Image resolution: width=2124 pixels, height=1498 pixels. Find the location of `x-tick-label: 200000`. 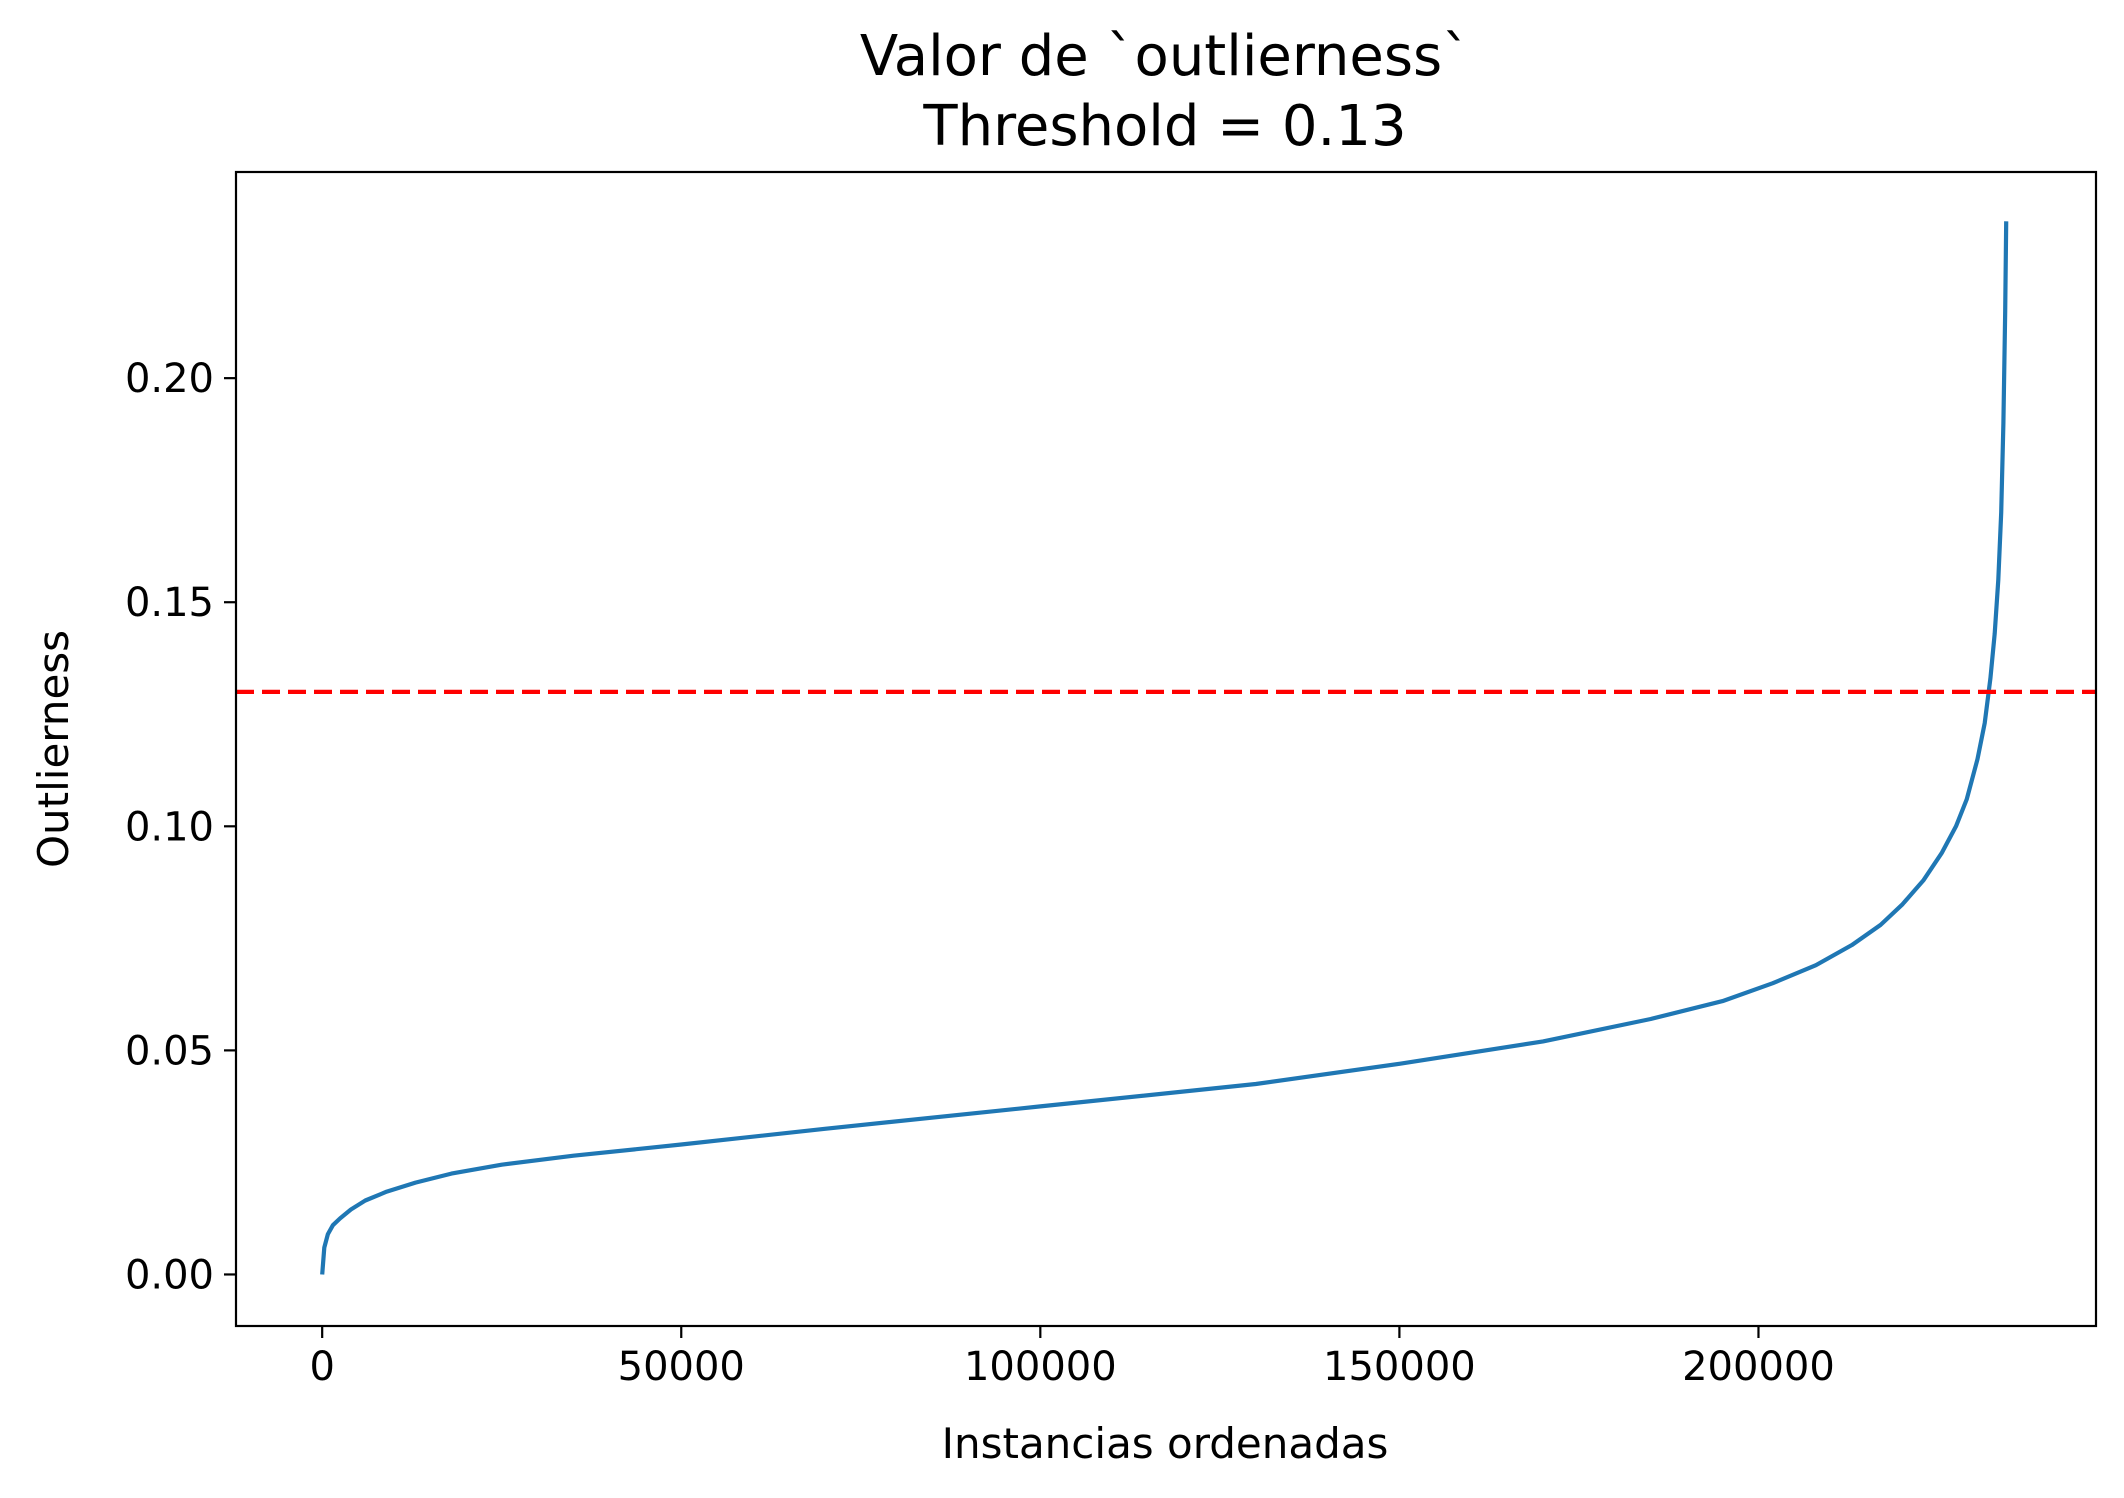

x-tick-label: 200000 is located at coordinates (1758, 1367).